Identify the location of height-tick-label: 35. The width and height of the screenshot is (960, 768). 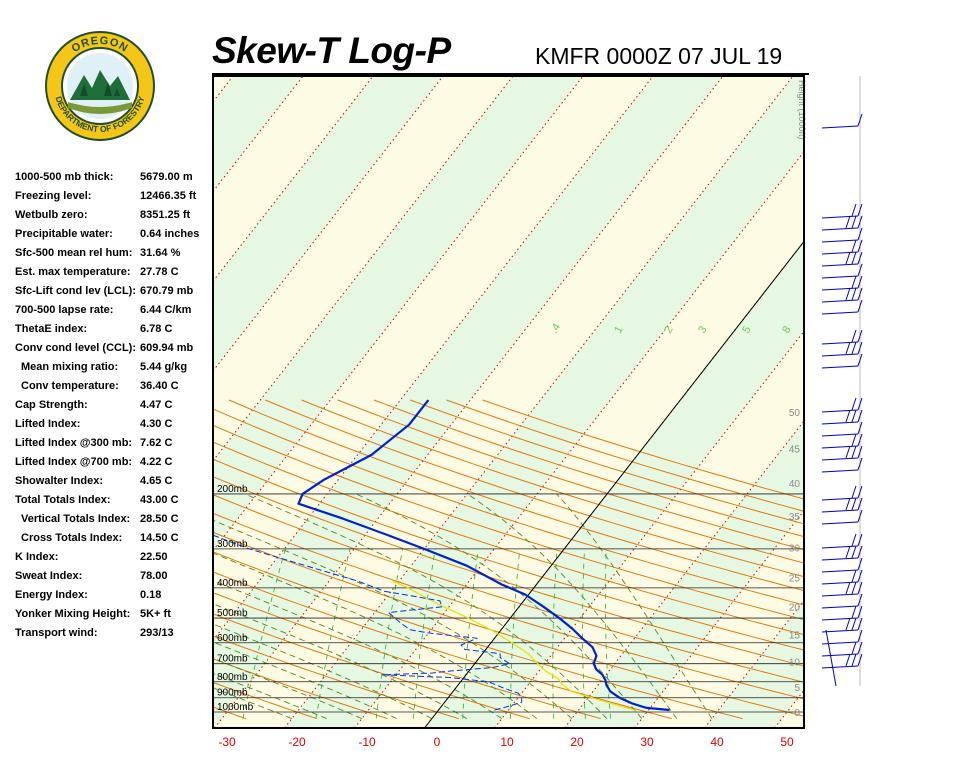
(795, 517).